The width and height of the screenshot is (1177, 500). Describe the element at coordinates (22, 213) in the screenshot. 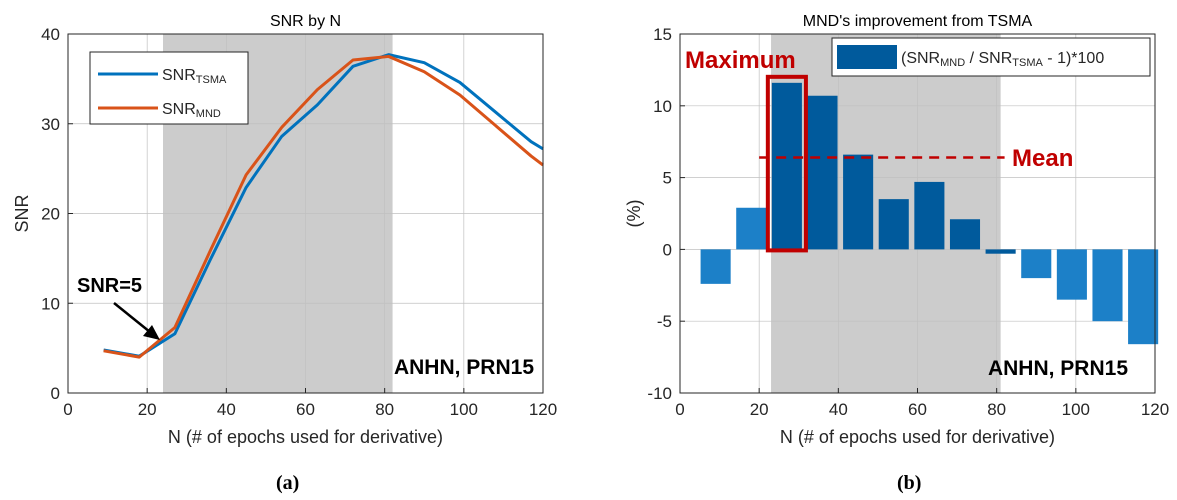

I see `panel-a-ylabel: SNR` at that location.